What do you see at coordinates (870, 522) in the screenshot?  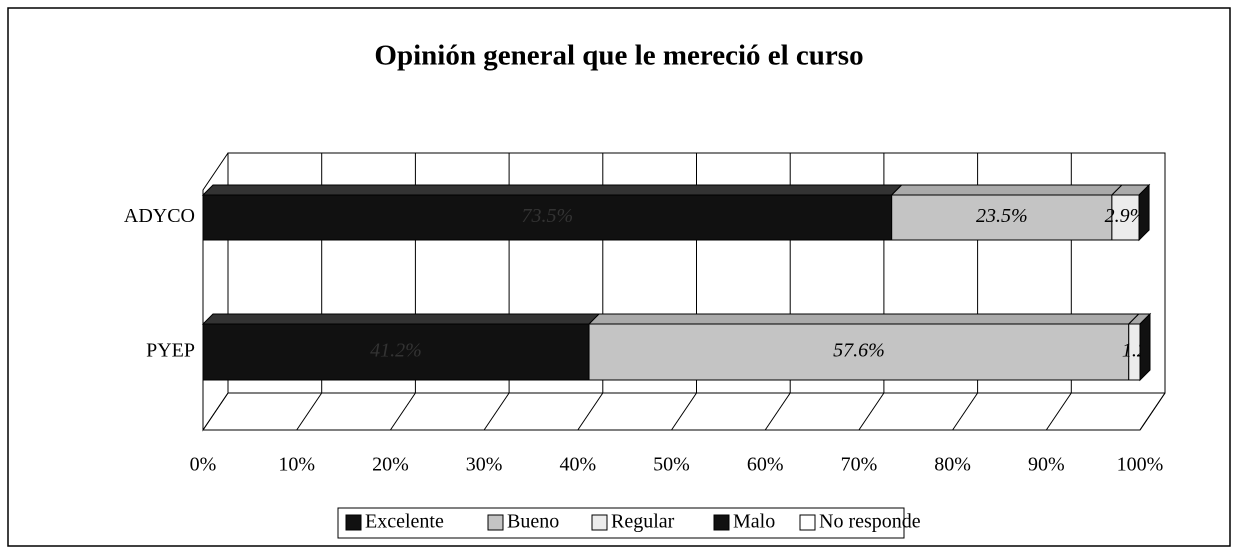 I see `legend-label: No responde` at bounding box center [870, 522].